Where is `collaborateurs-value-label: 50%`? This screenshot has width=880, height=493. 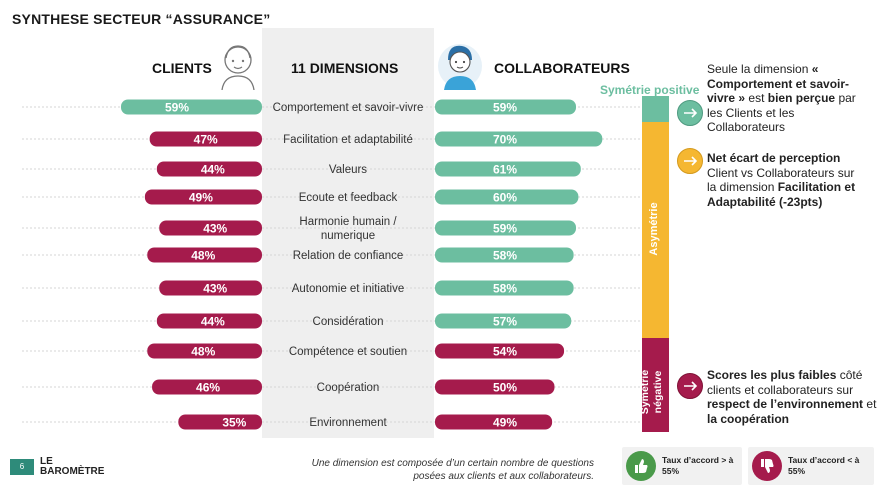
collaborateurs-value-label: 50% is located at coordinates (505, 388).